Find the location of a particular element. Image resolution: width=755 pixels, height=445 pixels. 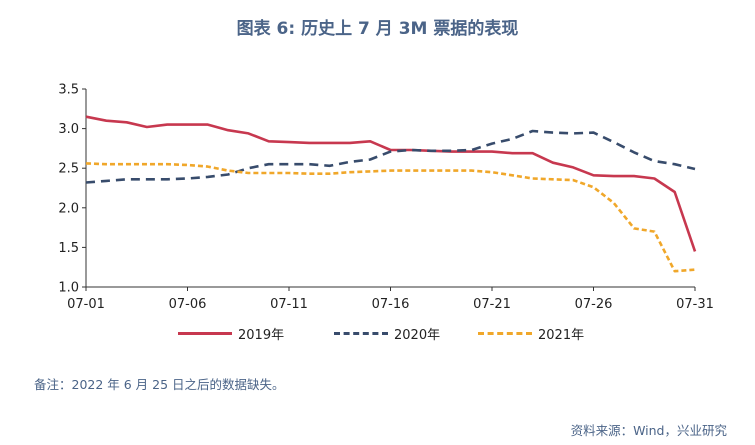

series-line-2020 is located at coordinates (390, 156).